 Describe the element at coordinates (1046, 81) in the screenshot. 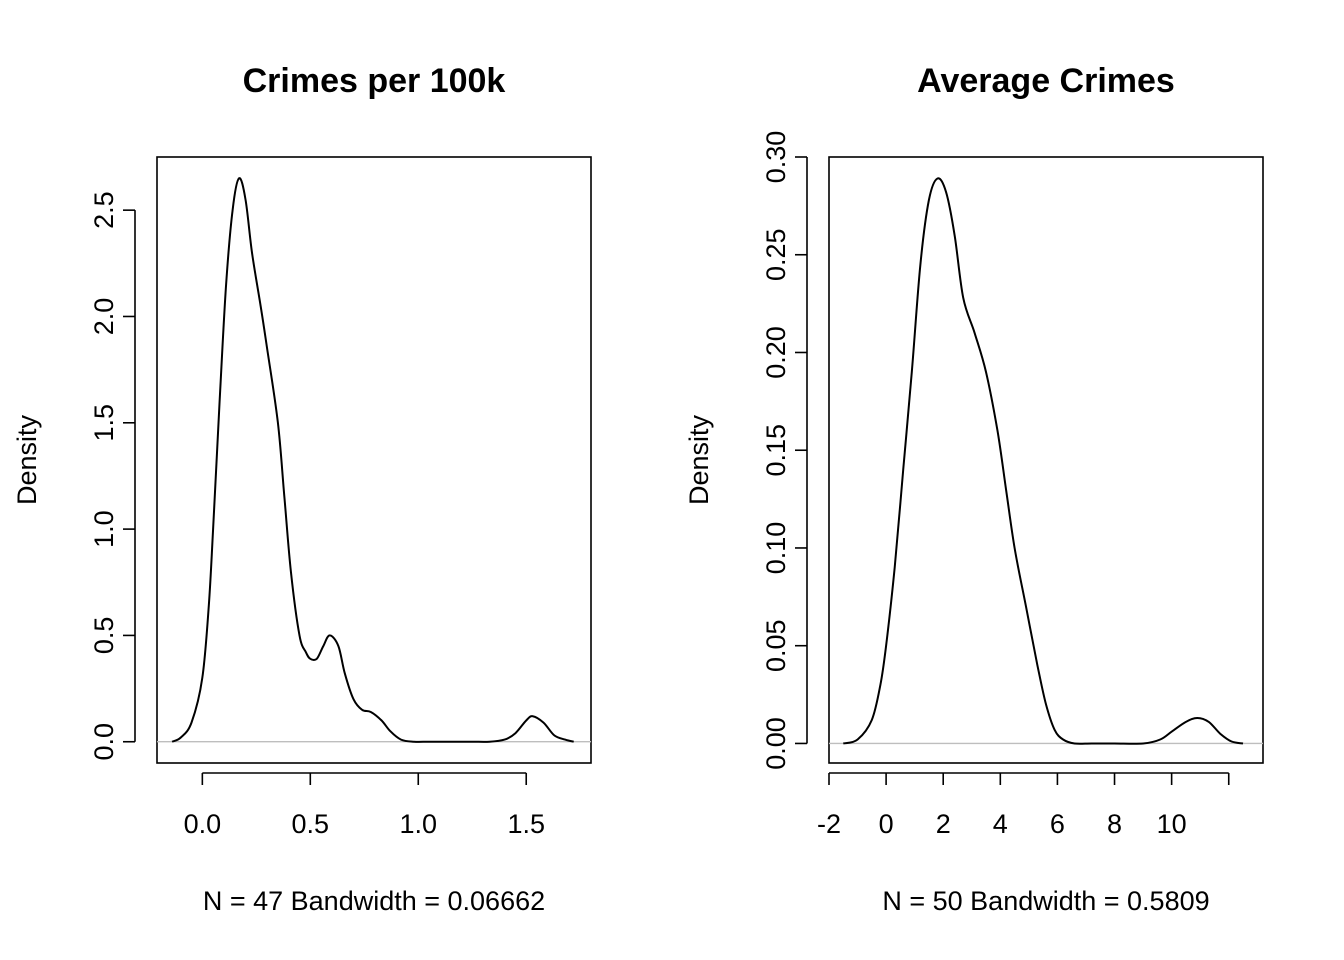

I see `chart-title: Average Crimes` at that location.